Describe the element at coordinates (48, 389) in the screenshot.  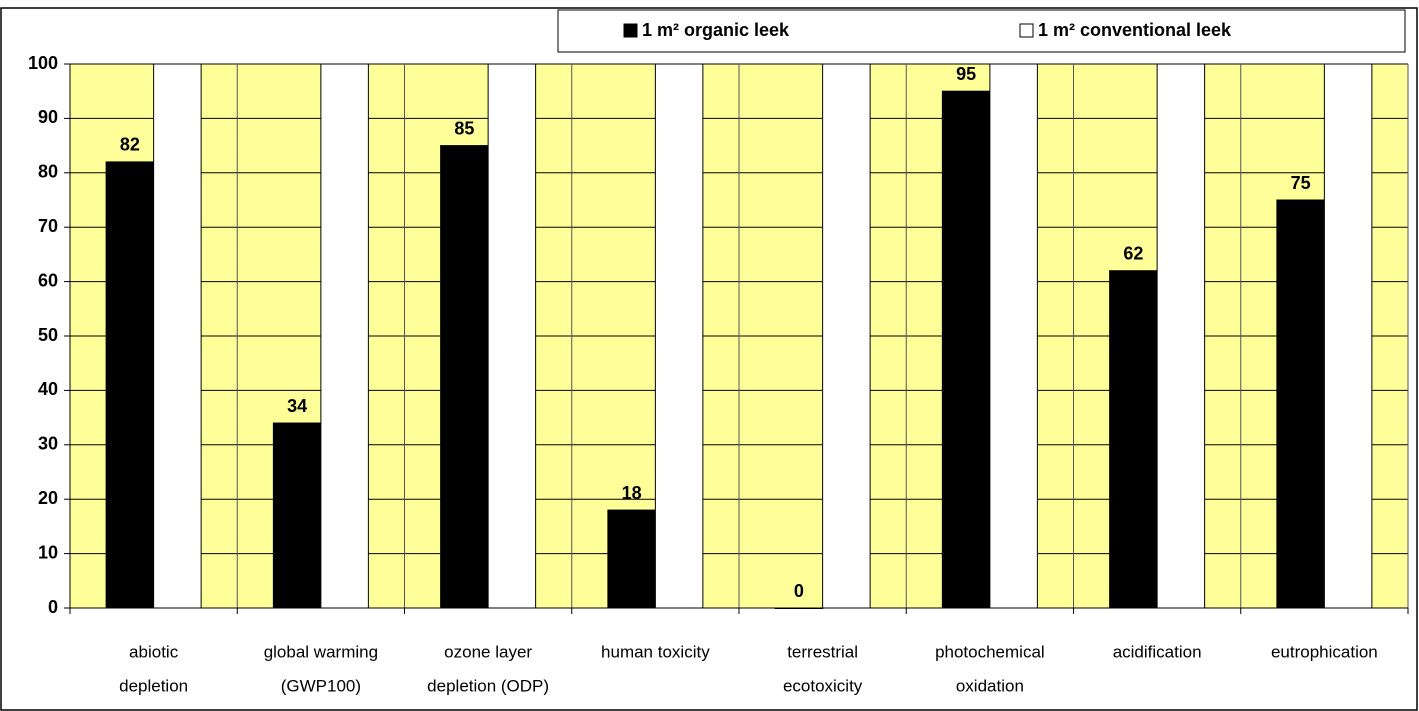
I see `y-tick-label: 40` at that location.